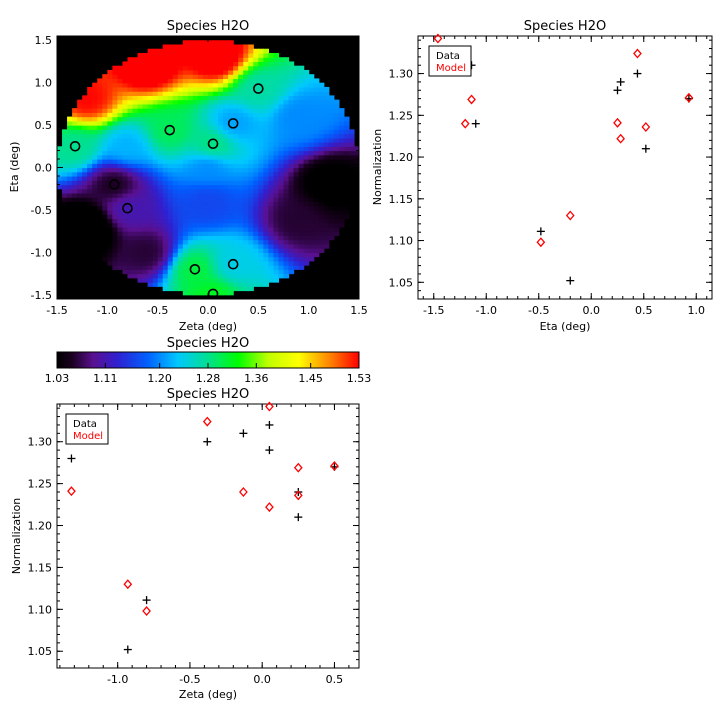 The width and height of the screenshot is (720, 720). Describe the element at coordinates (298, 467) in the screenshot. I see `model-marker` at that location.